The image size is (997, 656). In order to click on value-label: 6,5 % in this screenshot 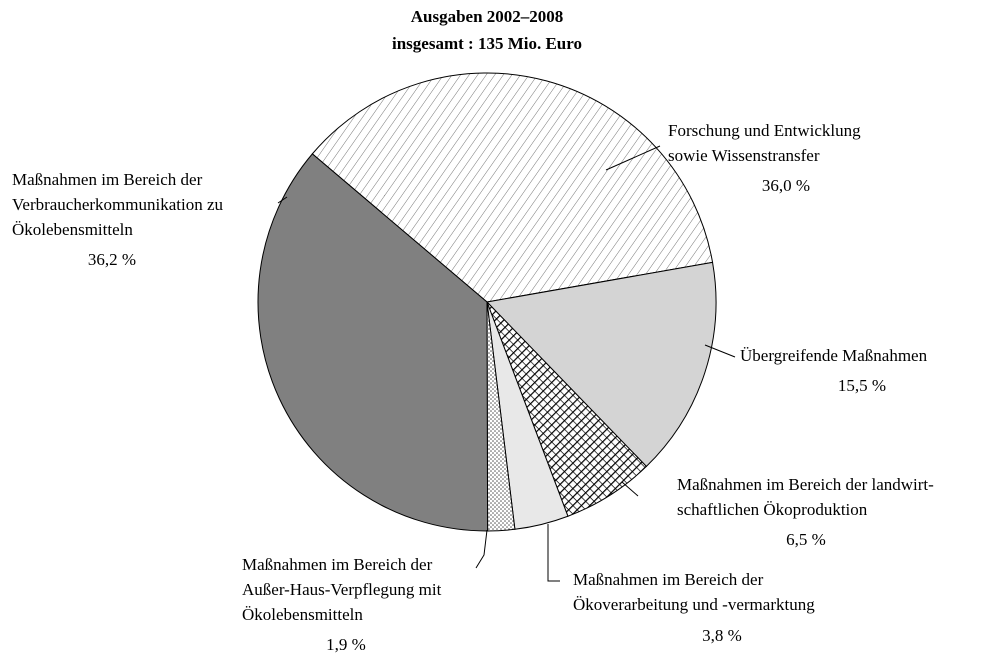, I will do `click(806, 539)`.